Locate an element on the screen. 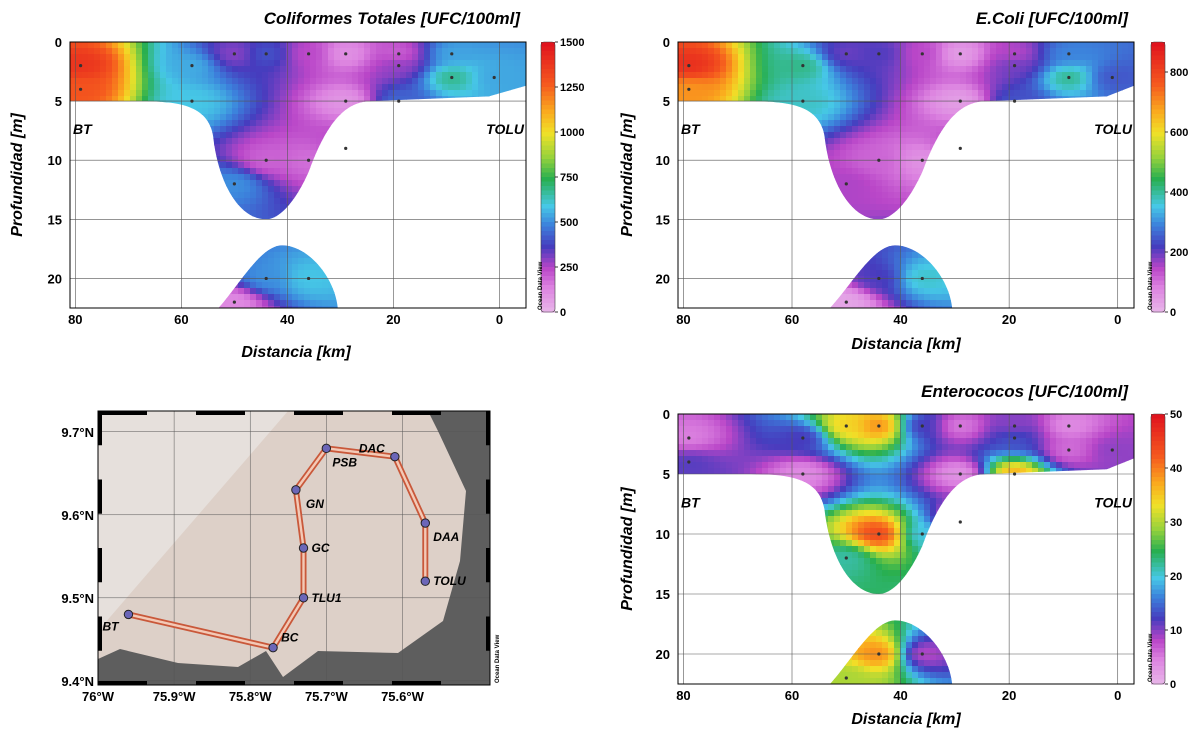 The width and height of the screenshot is (1196, 734). x-tick-label: 60 is located at coordinates (181, 319).